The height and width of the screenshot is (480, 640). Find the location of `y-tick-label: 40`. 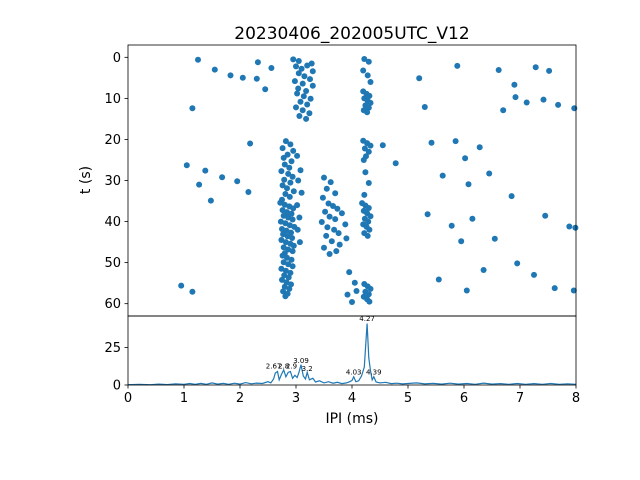

y-tick-label: 40 is located at coordinates (112, 222).